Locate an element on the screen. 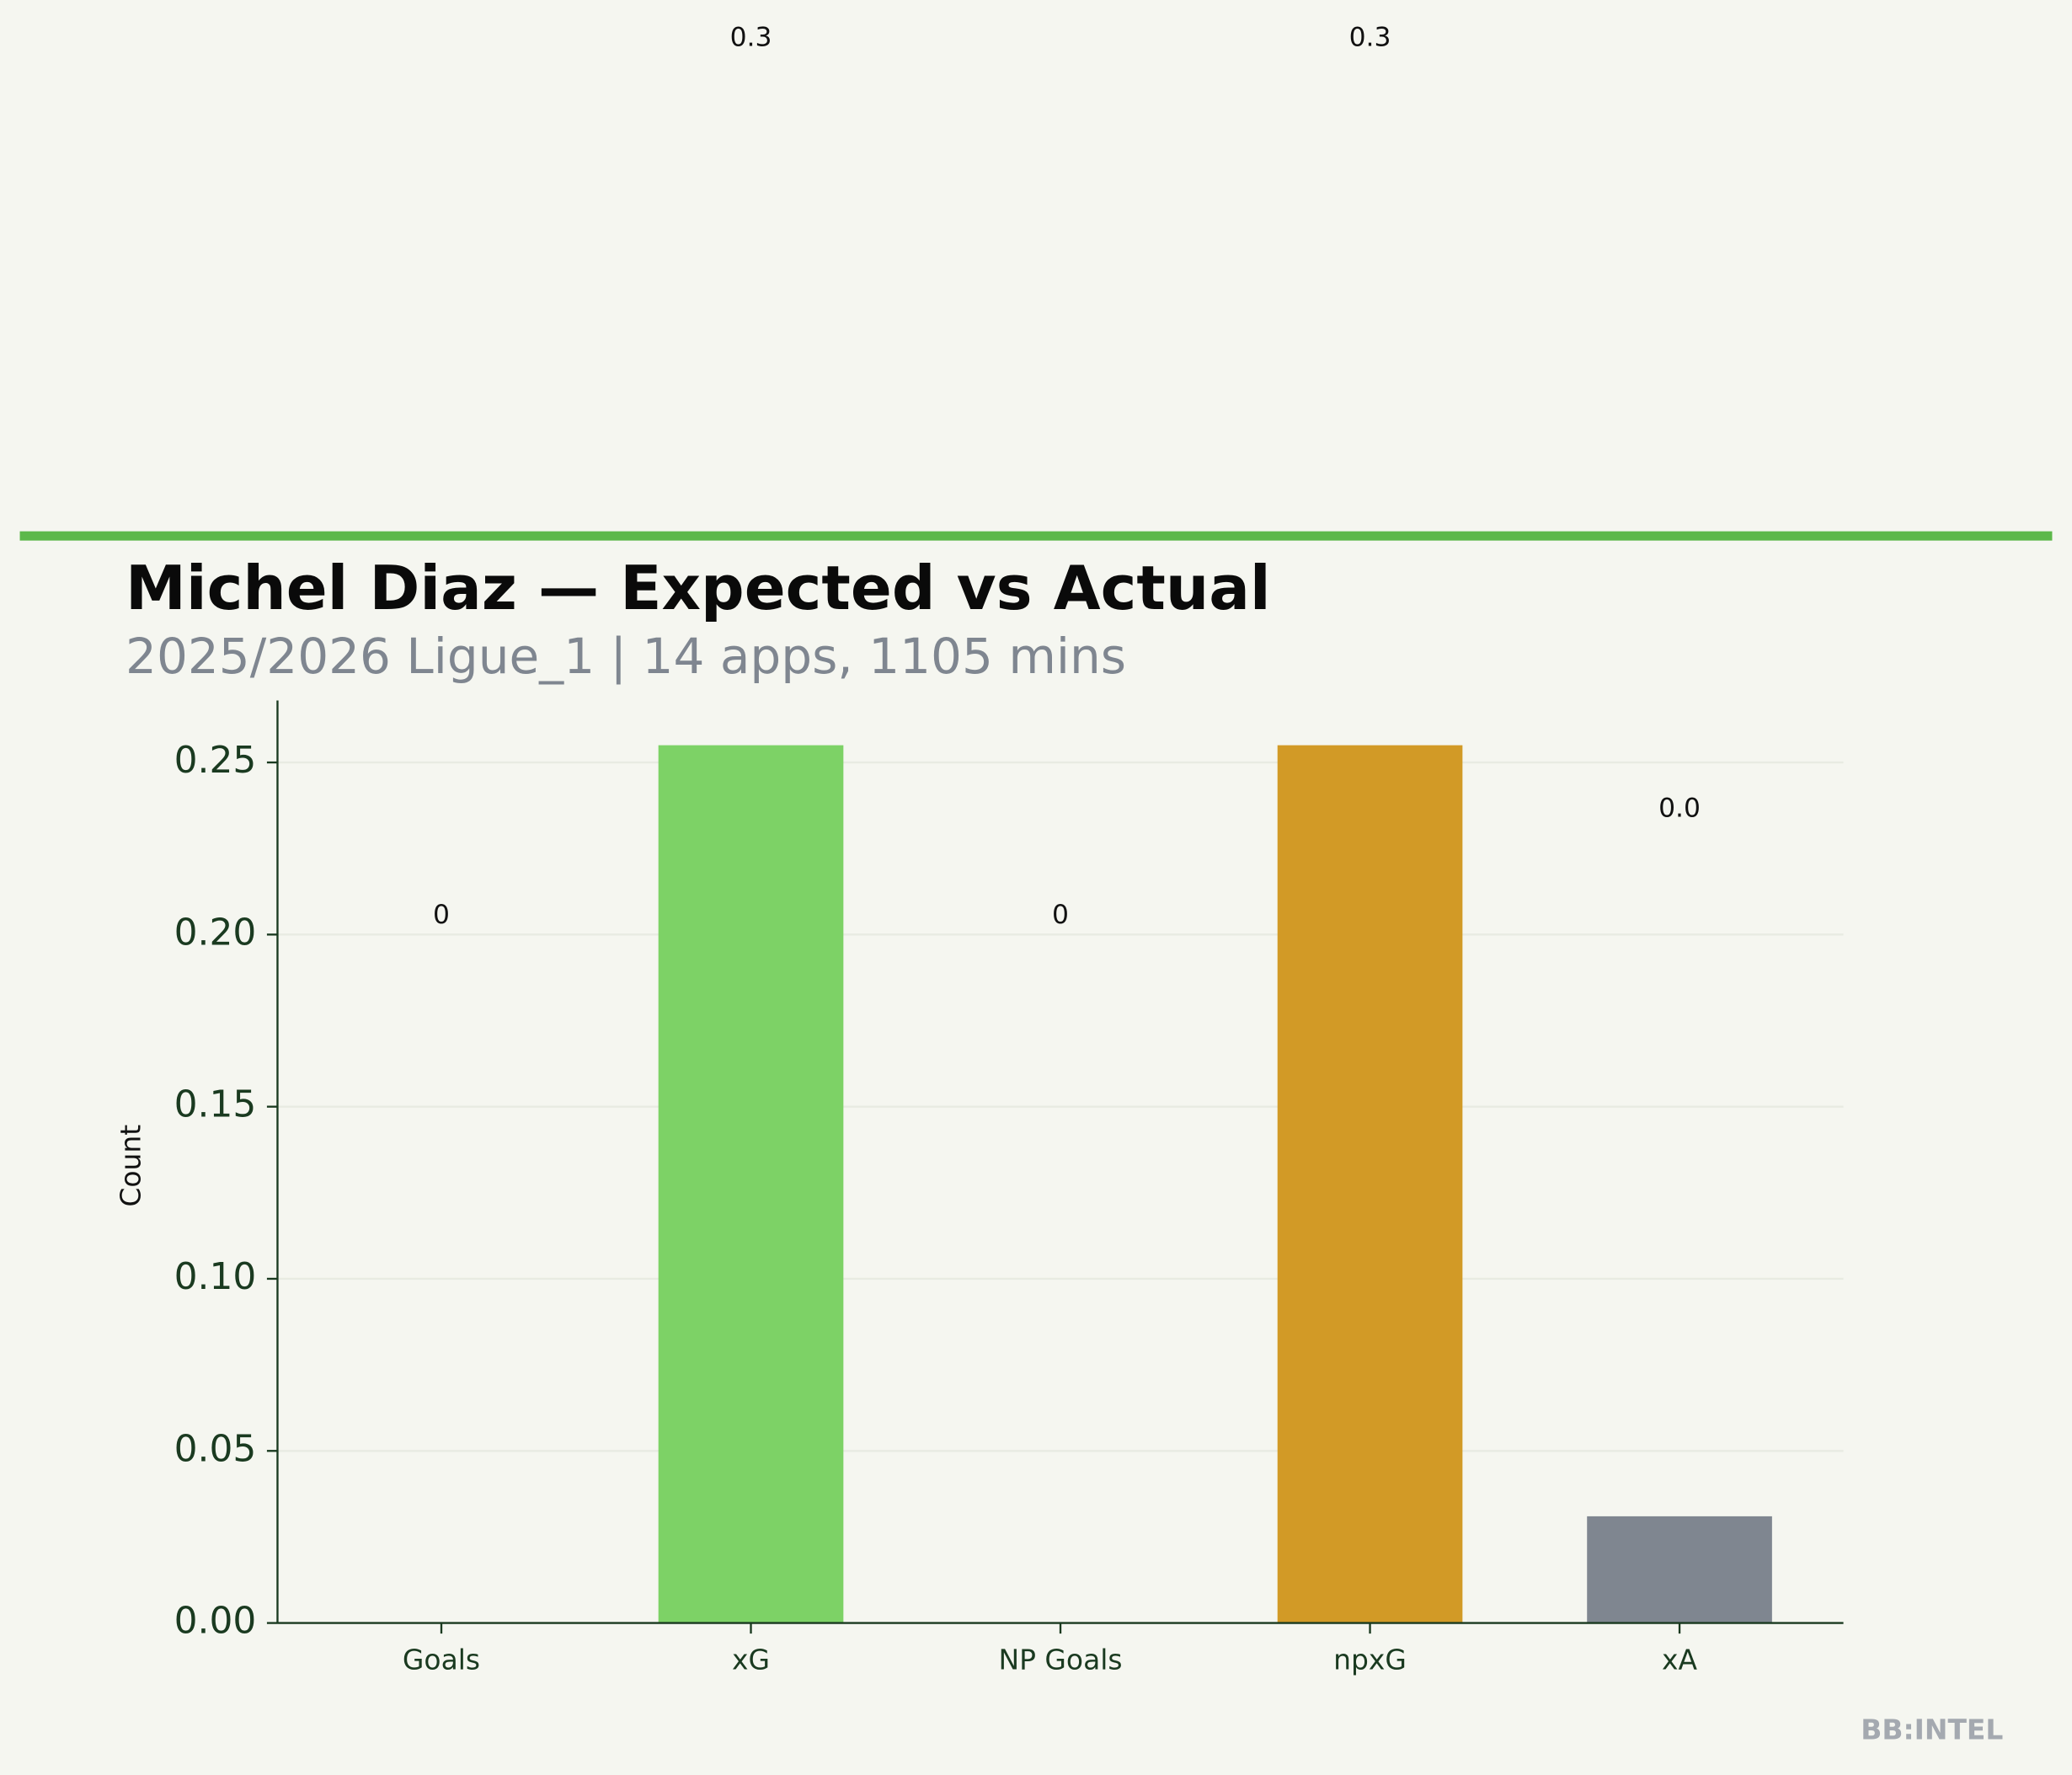 The width and height of the screenshot is (2072, 1775). y-tick-label: 0.25 is located at coordinates (215, 760).